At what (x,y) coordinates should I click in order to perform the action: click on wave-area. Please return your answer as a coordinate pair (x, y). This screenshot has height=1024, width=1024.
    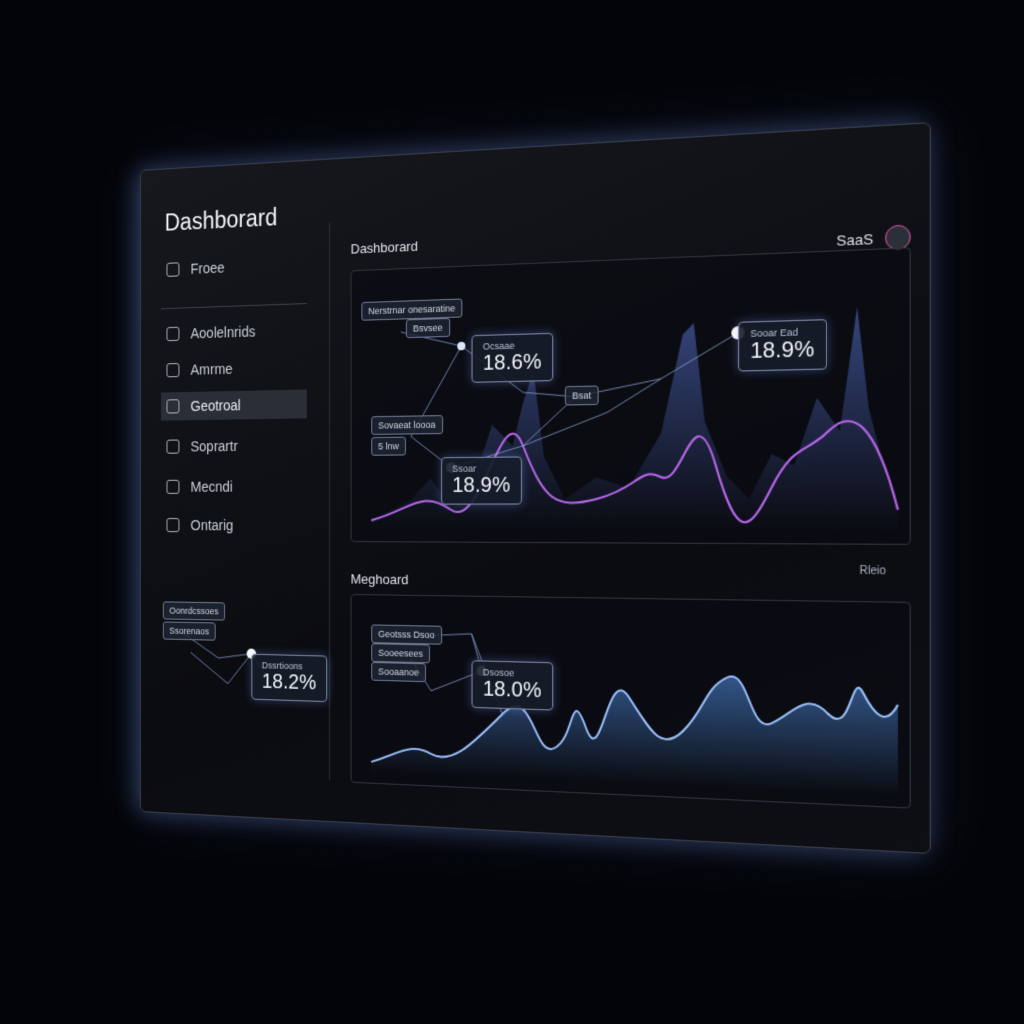
    Looking at the image, I should click on (634, 731).